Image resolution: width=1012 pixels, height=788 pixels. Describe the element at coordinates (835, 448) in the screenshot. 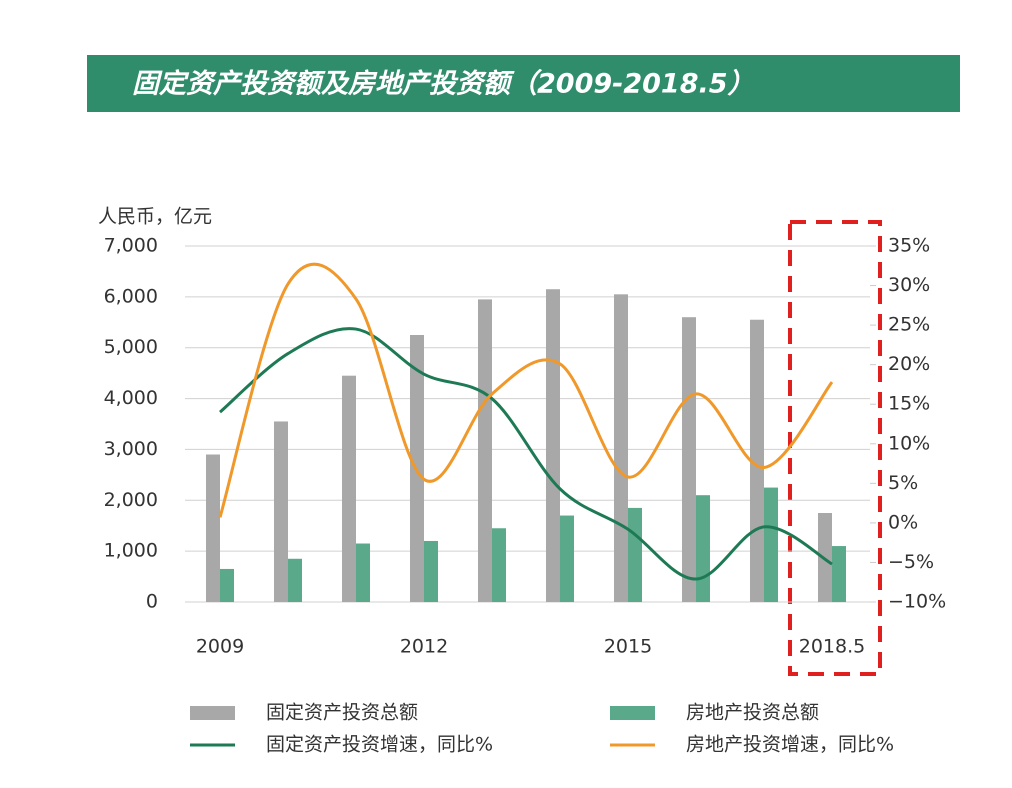

I see `highlight-box` at that location.